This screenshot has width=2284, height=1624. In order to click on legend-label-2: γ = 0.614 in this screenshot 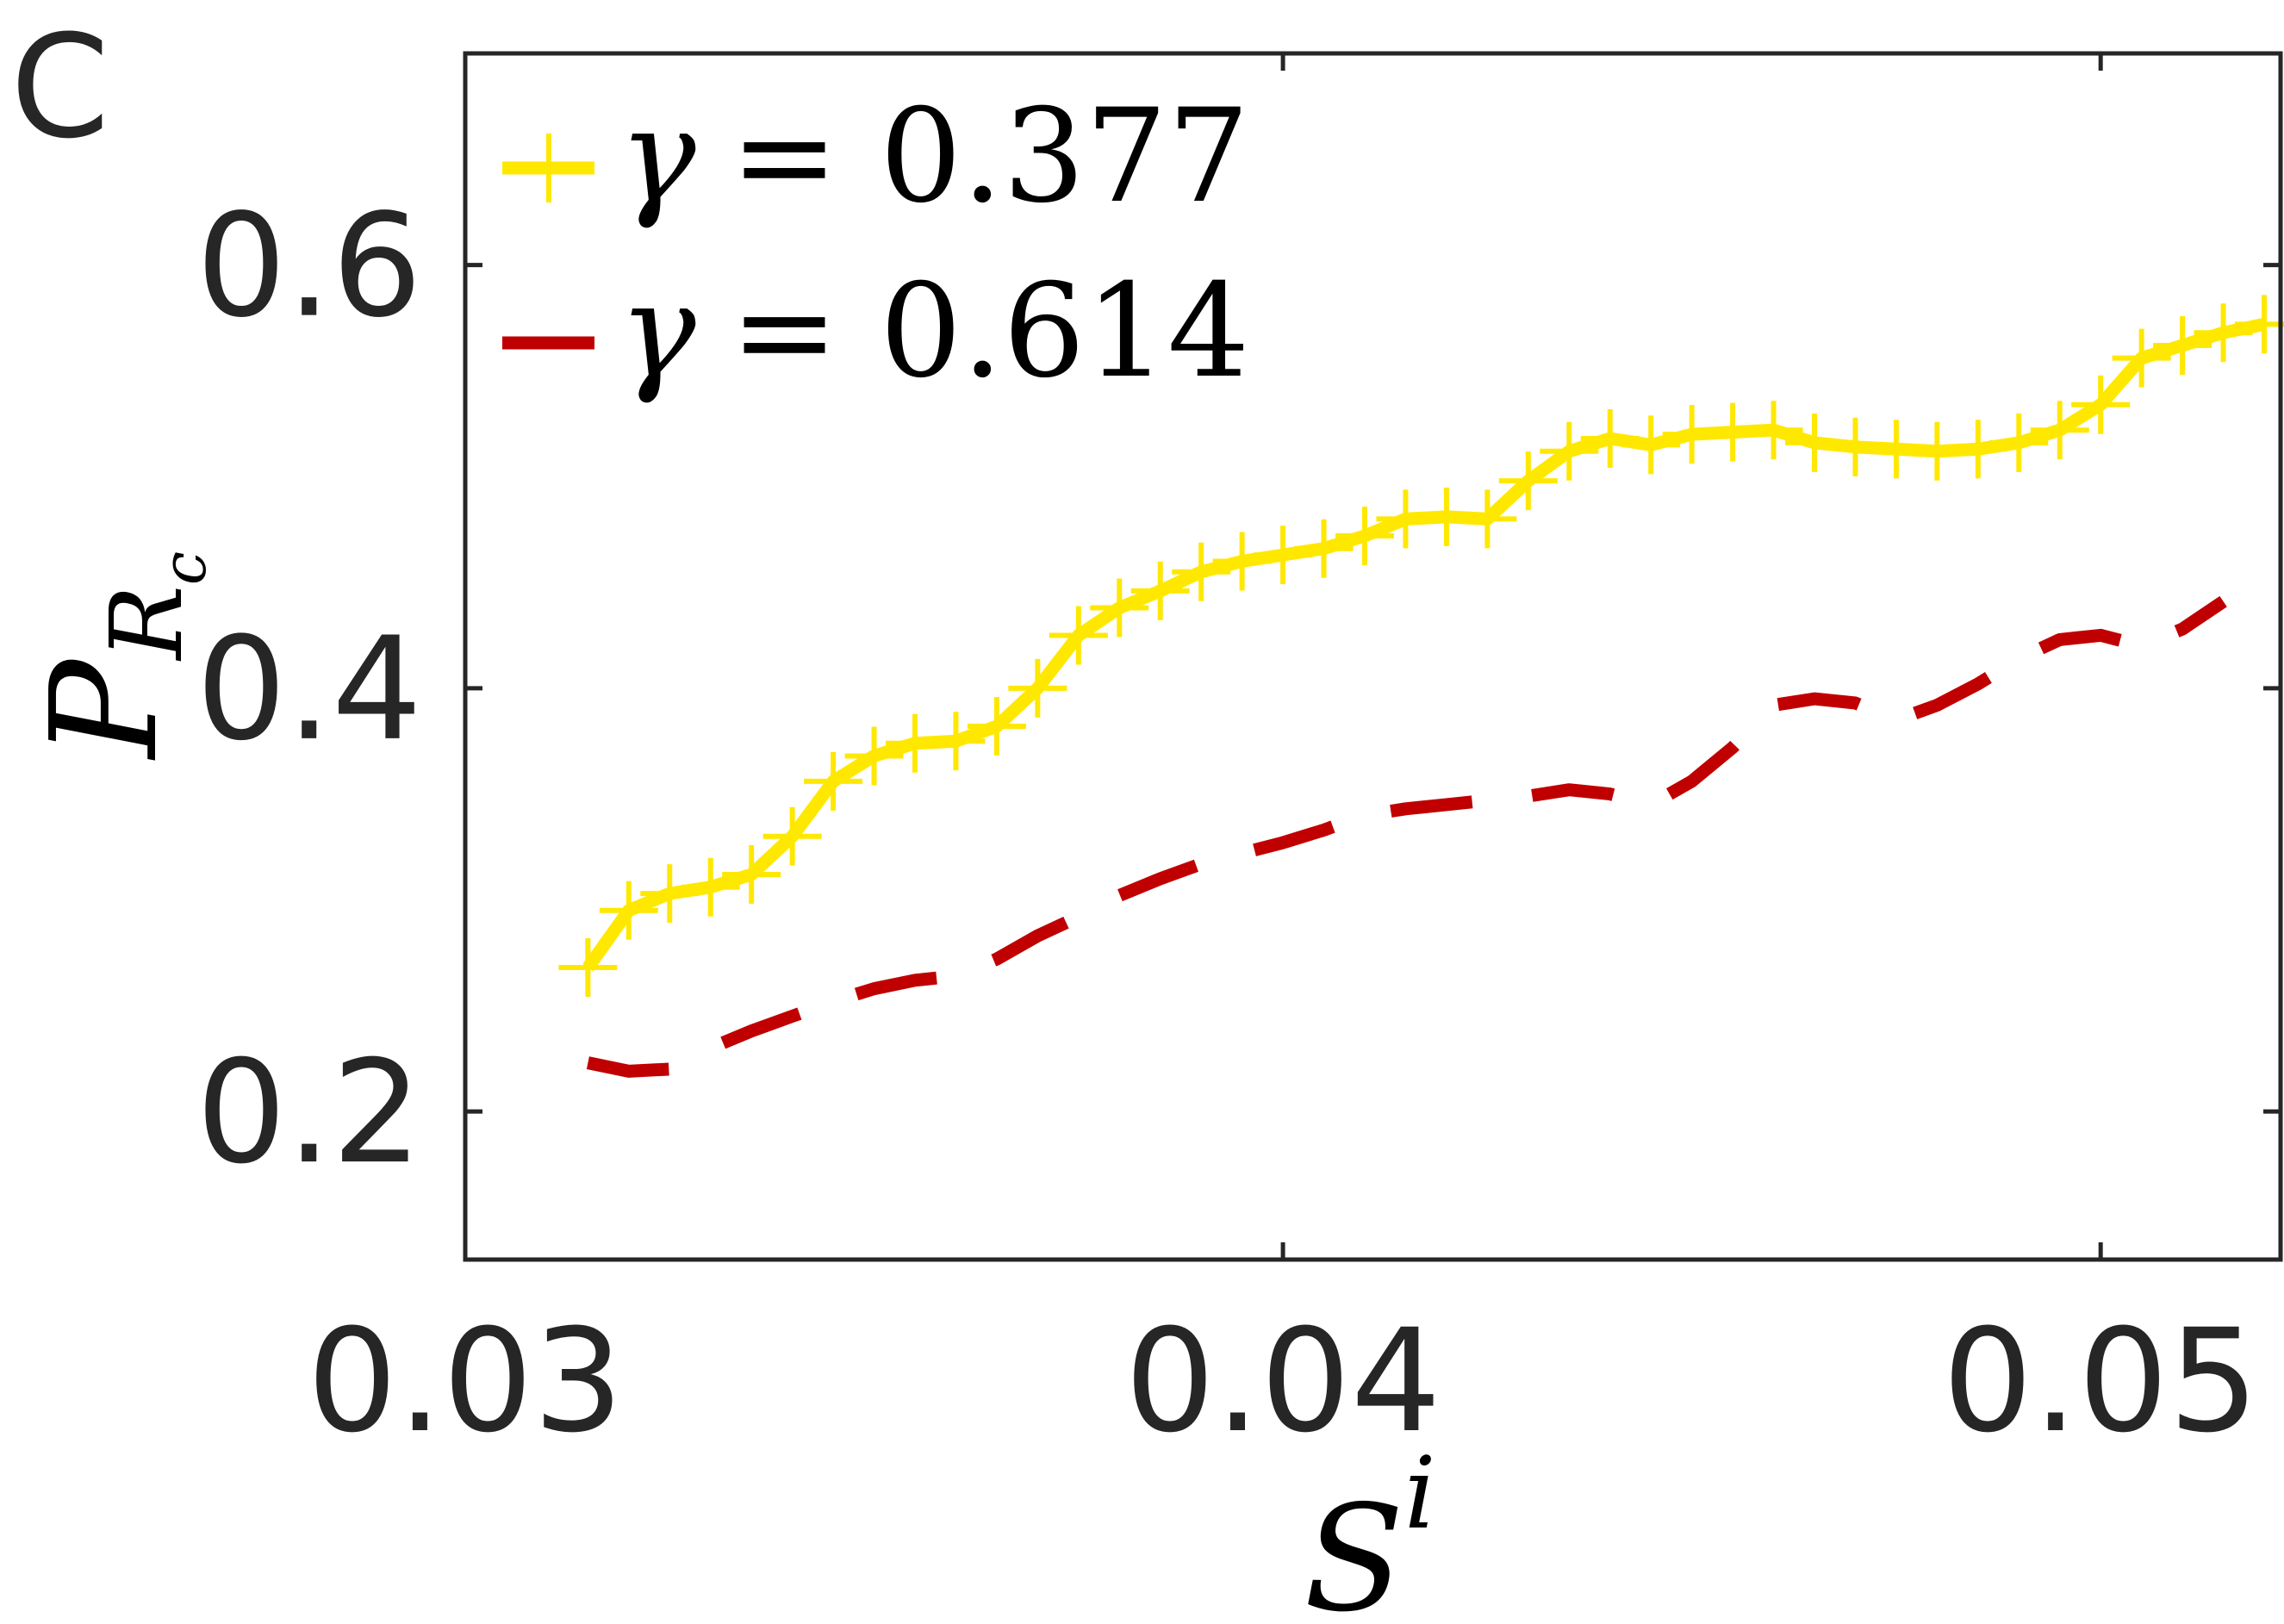, I will do `click(934, 332)`.